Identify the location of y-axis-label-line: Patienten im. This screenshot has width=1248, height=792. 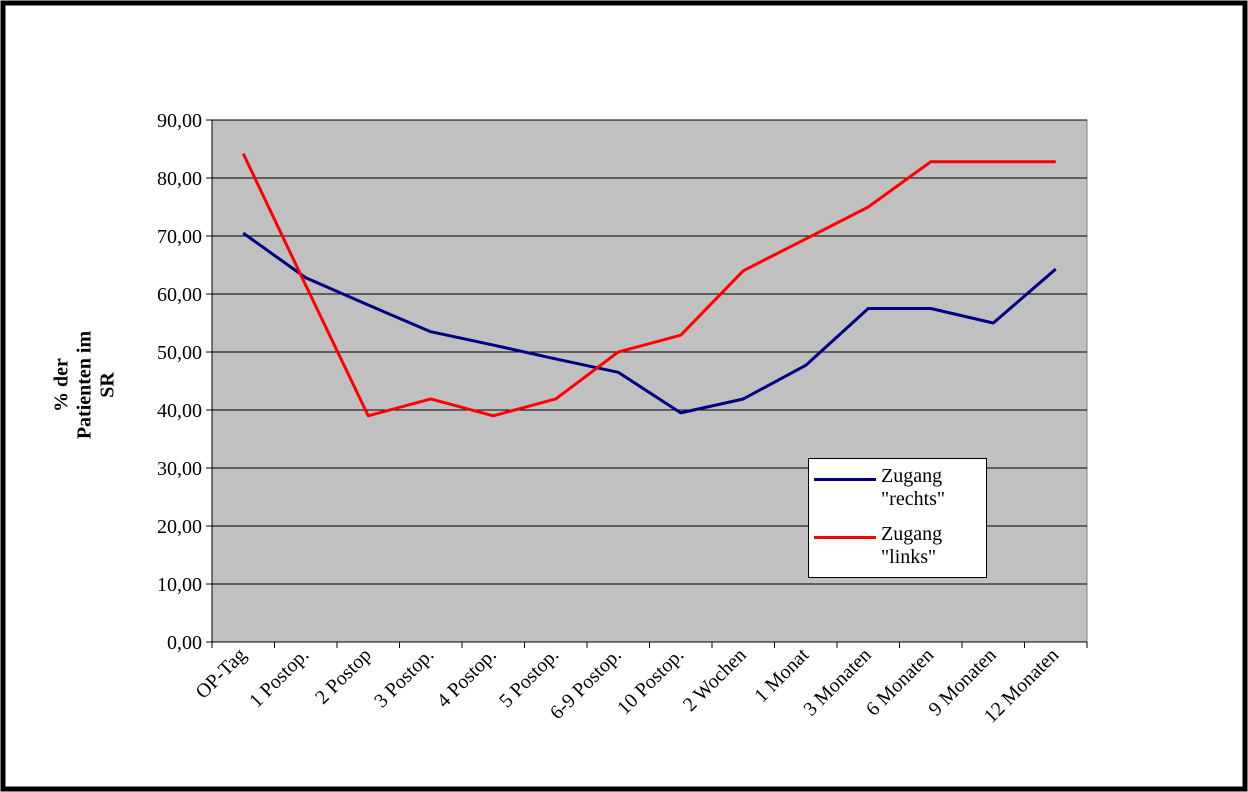
(84, 385).